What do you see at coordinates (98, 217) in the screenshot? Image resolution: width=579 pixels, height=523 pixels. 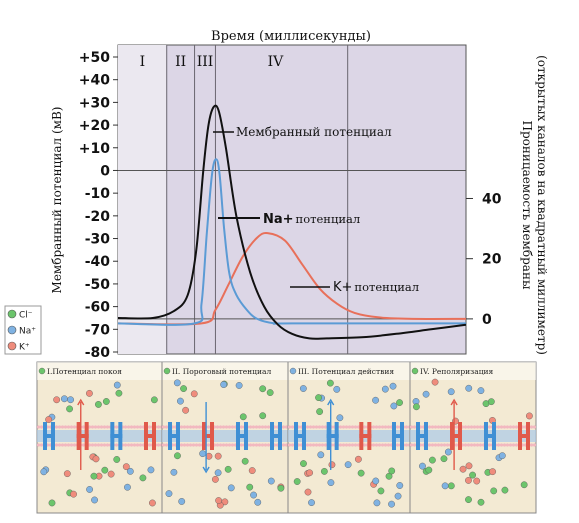 I see `y-tick-label: -20` at bounding box center [98, 217].